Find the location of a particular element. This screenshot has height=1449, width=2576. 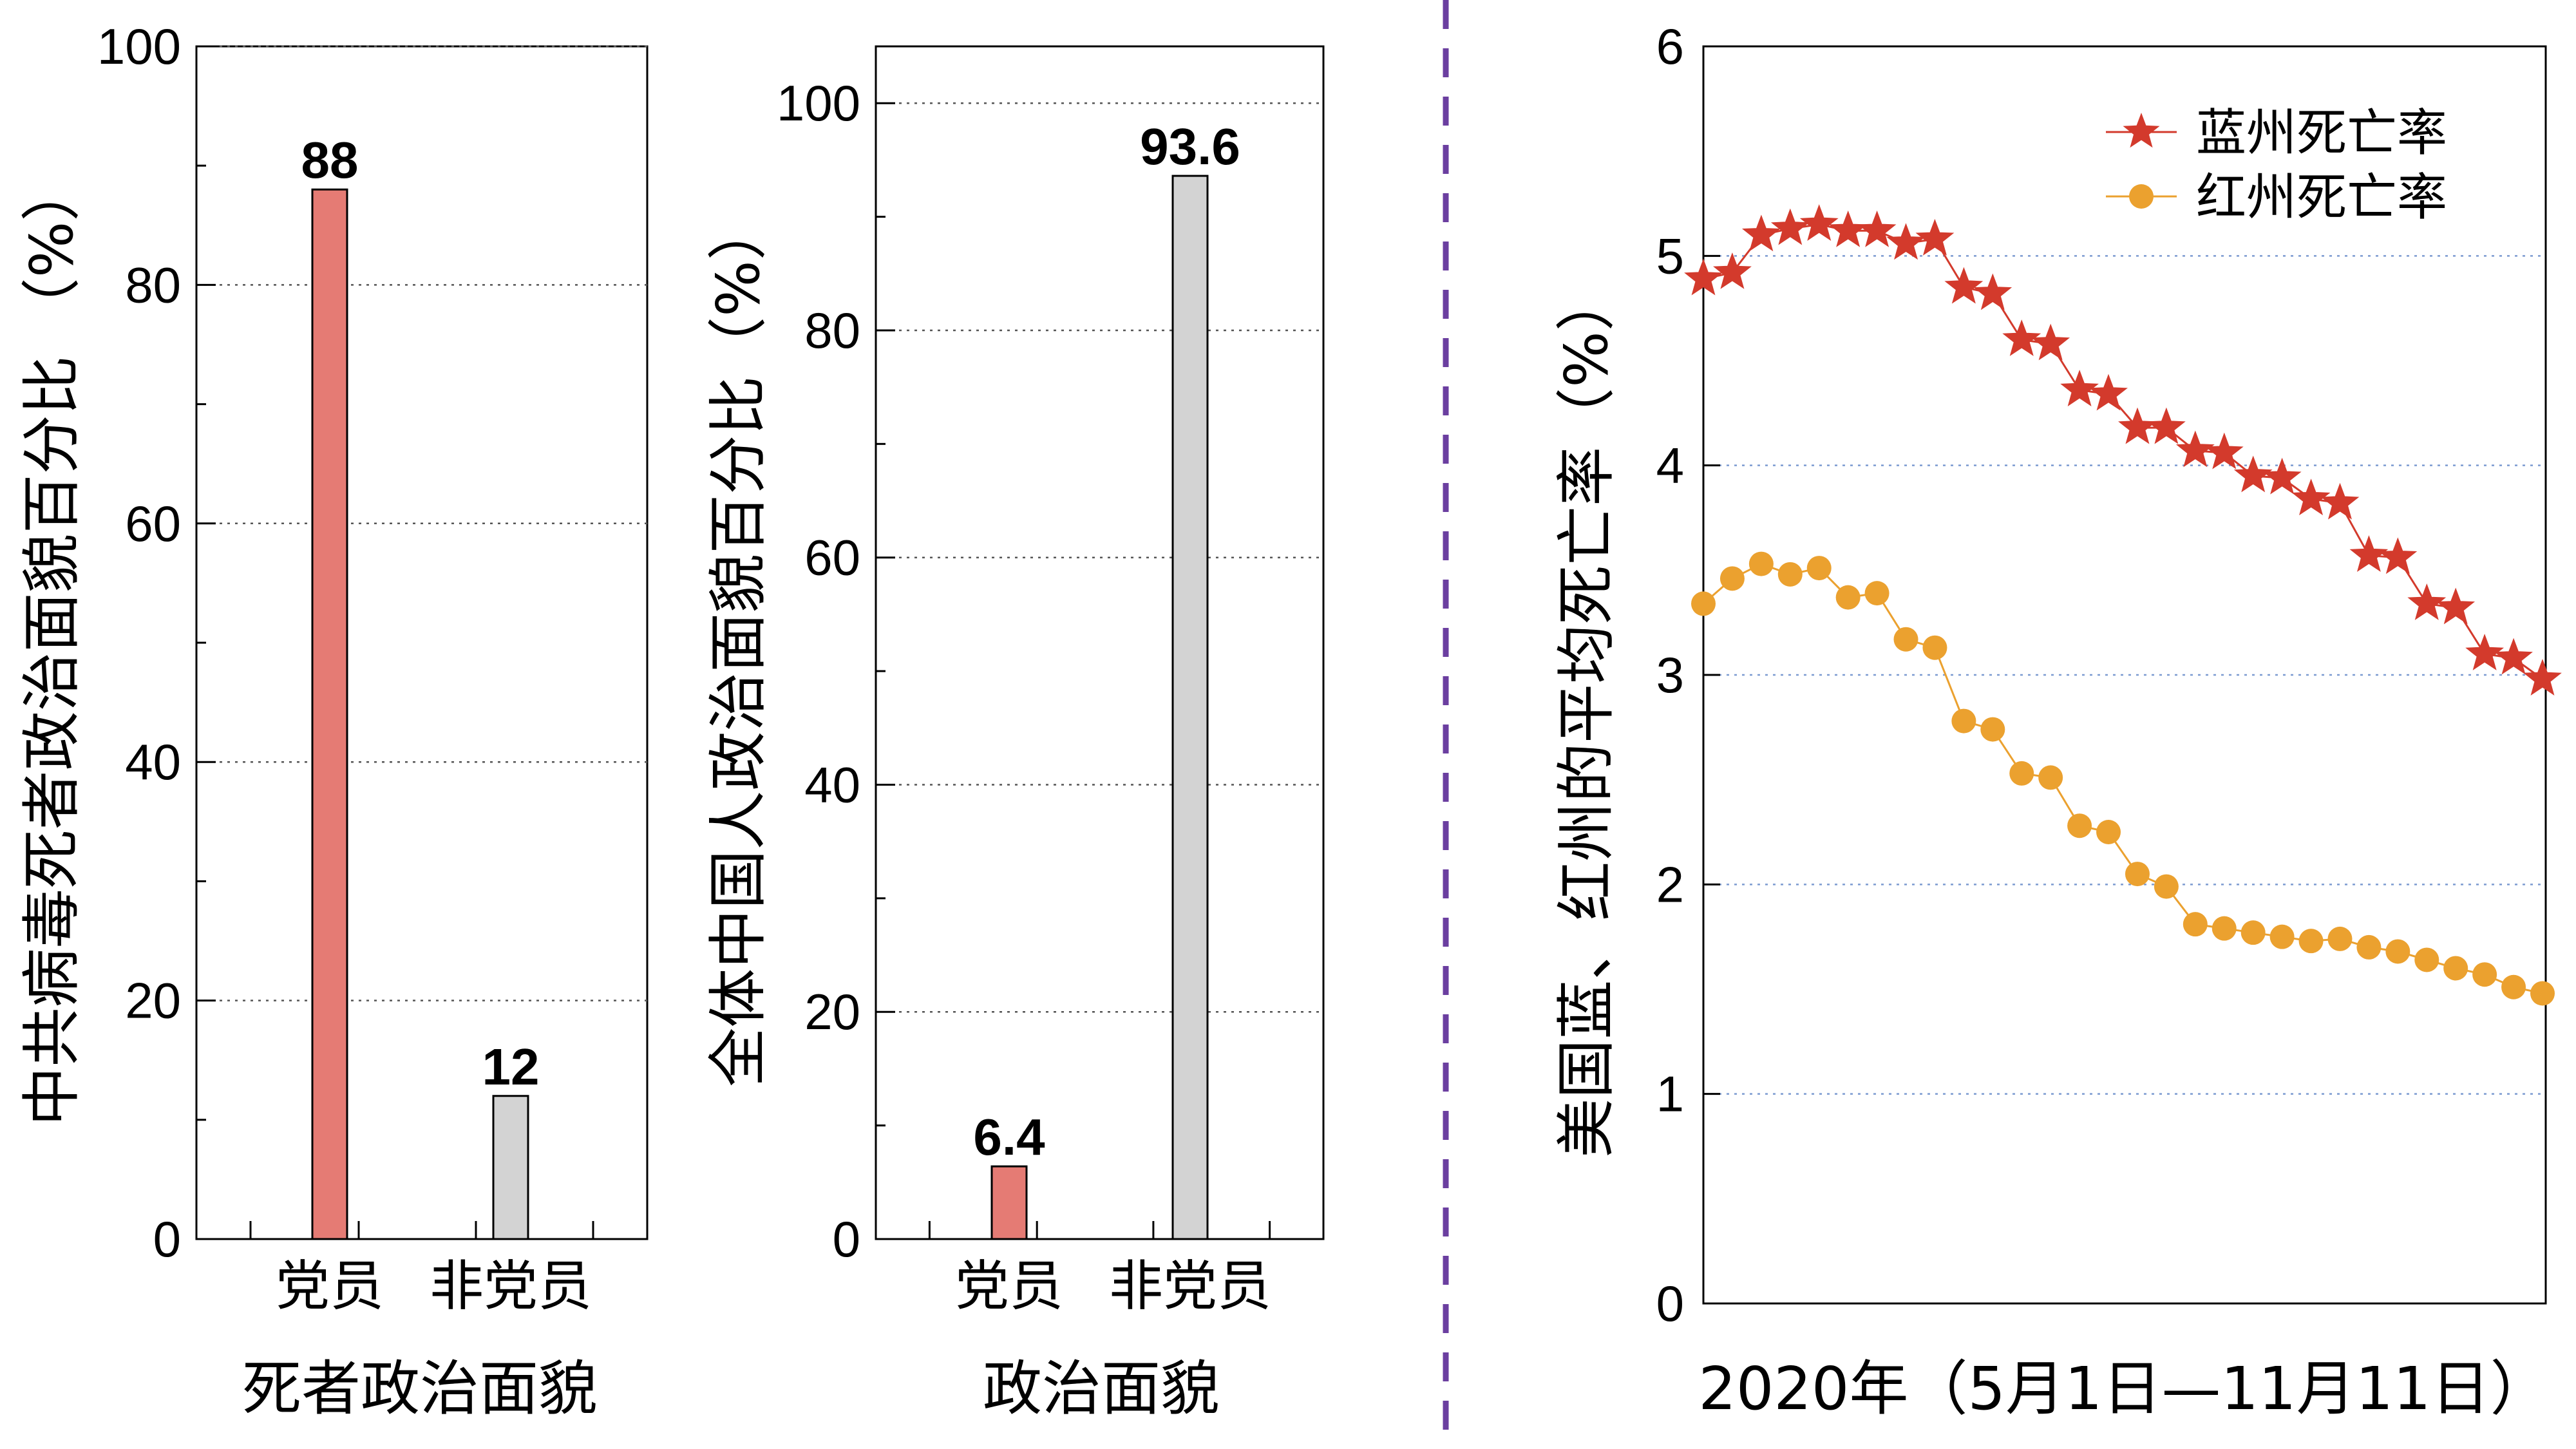

line-chart-xlabel: 2020年（5月1日—11月11日） is located at coordinates (2123, 1388).